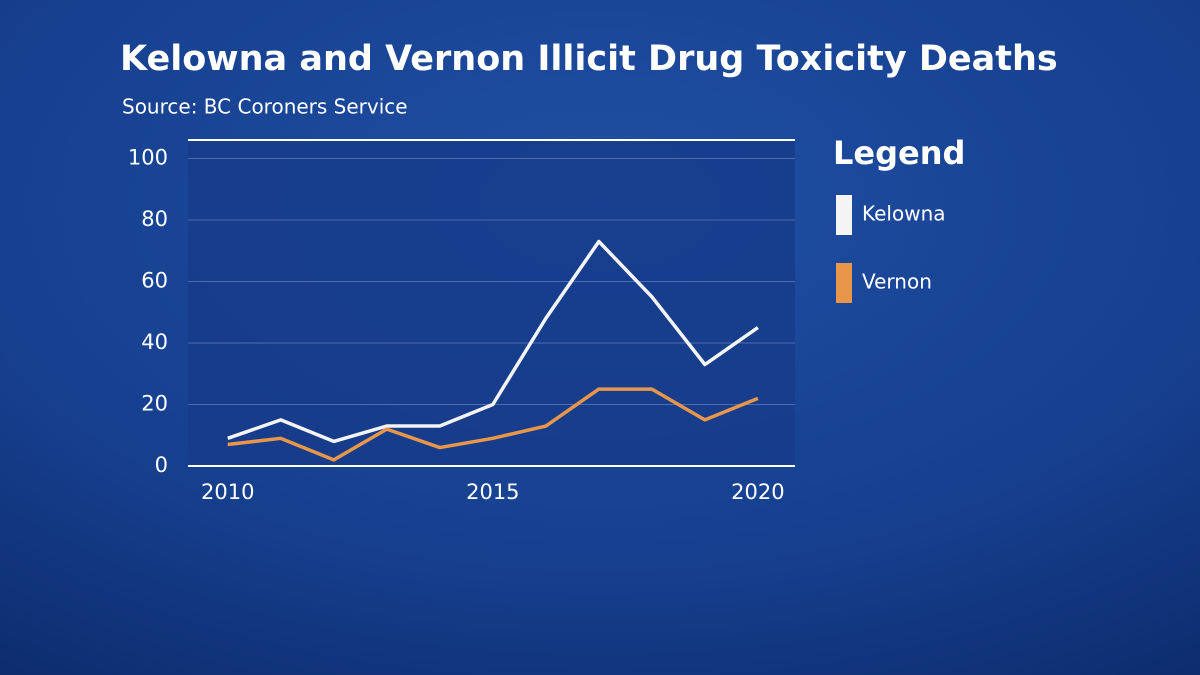 This screenshot has width=1200, height=675. Describe the element at coordinates (904, 214) in the screenshot. I see `legend-label: Kelowna` at that location.